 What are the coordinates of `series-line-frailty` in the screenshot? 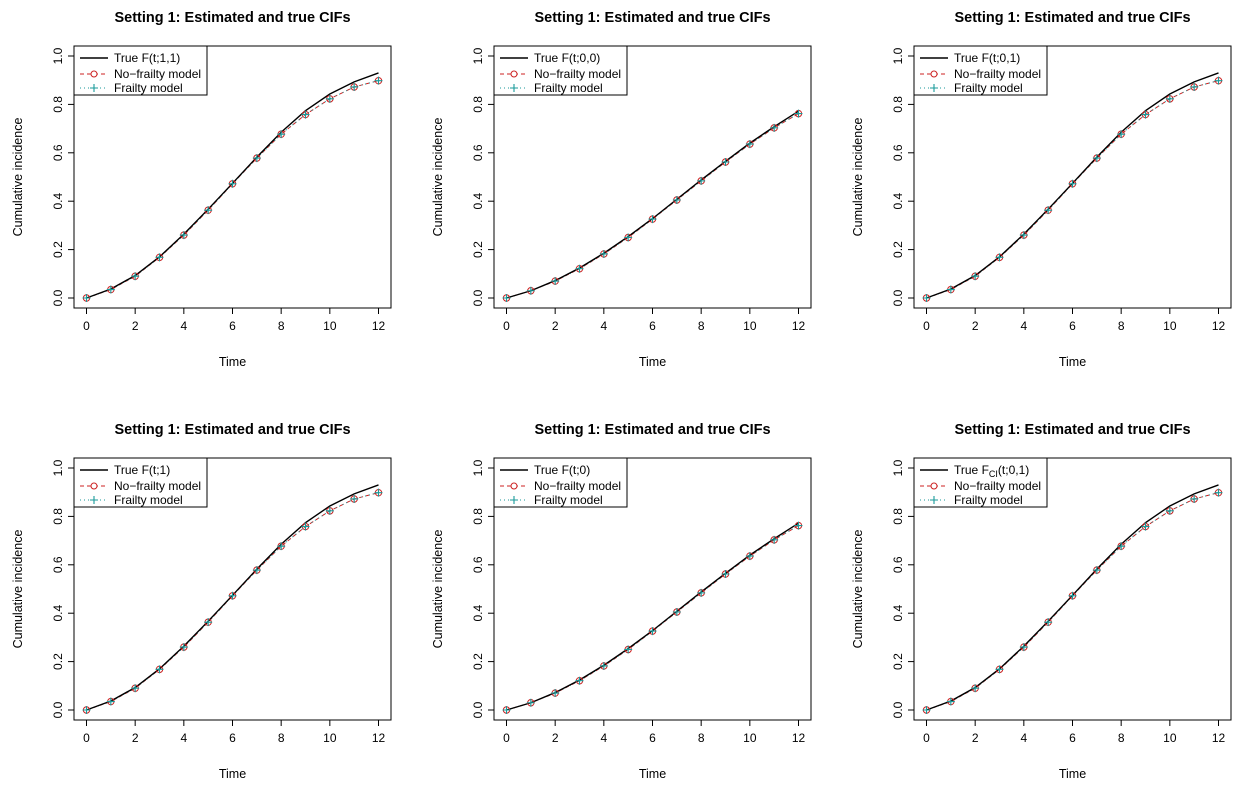 It's located at (232, 189).